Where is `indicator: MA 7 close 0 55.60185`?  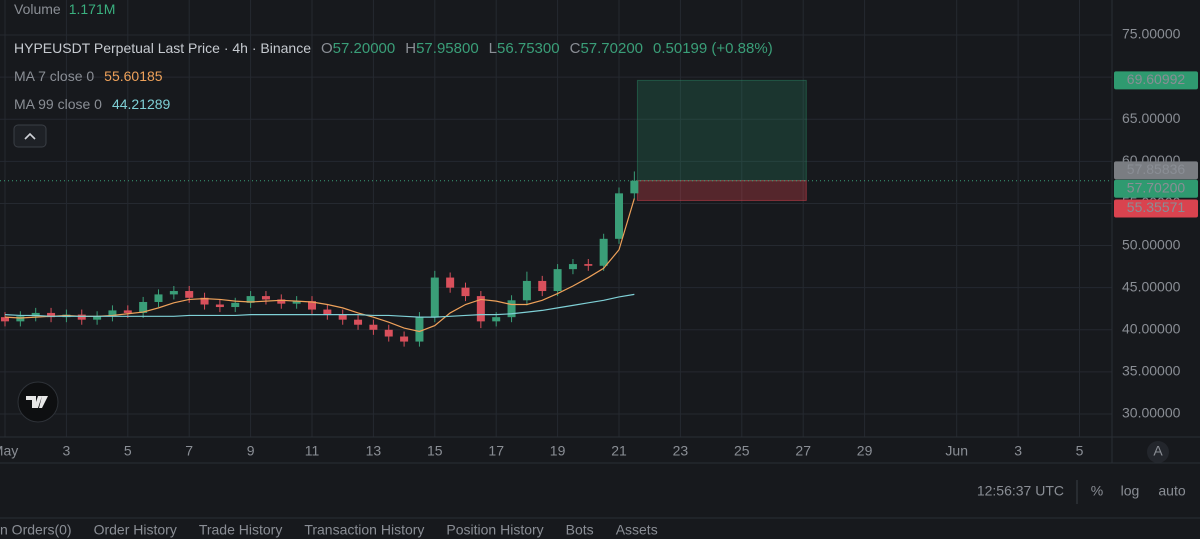 indicator: MA 7 close 0 55.60185 is located at coordinates (88, 76).